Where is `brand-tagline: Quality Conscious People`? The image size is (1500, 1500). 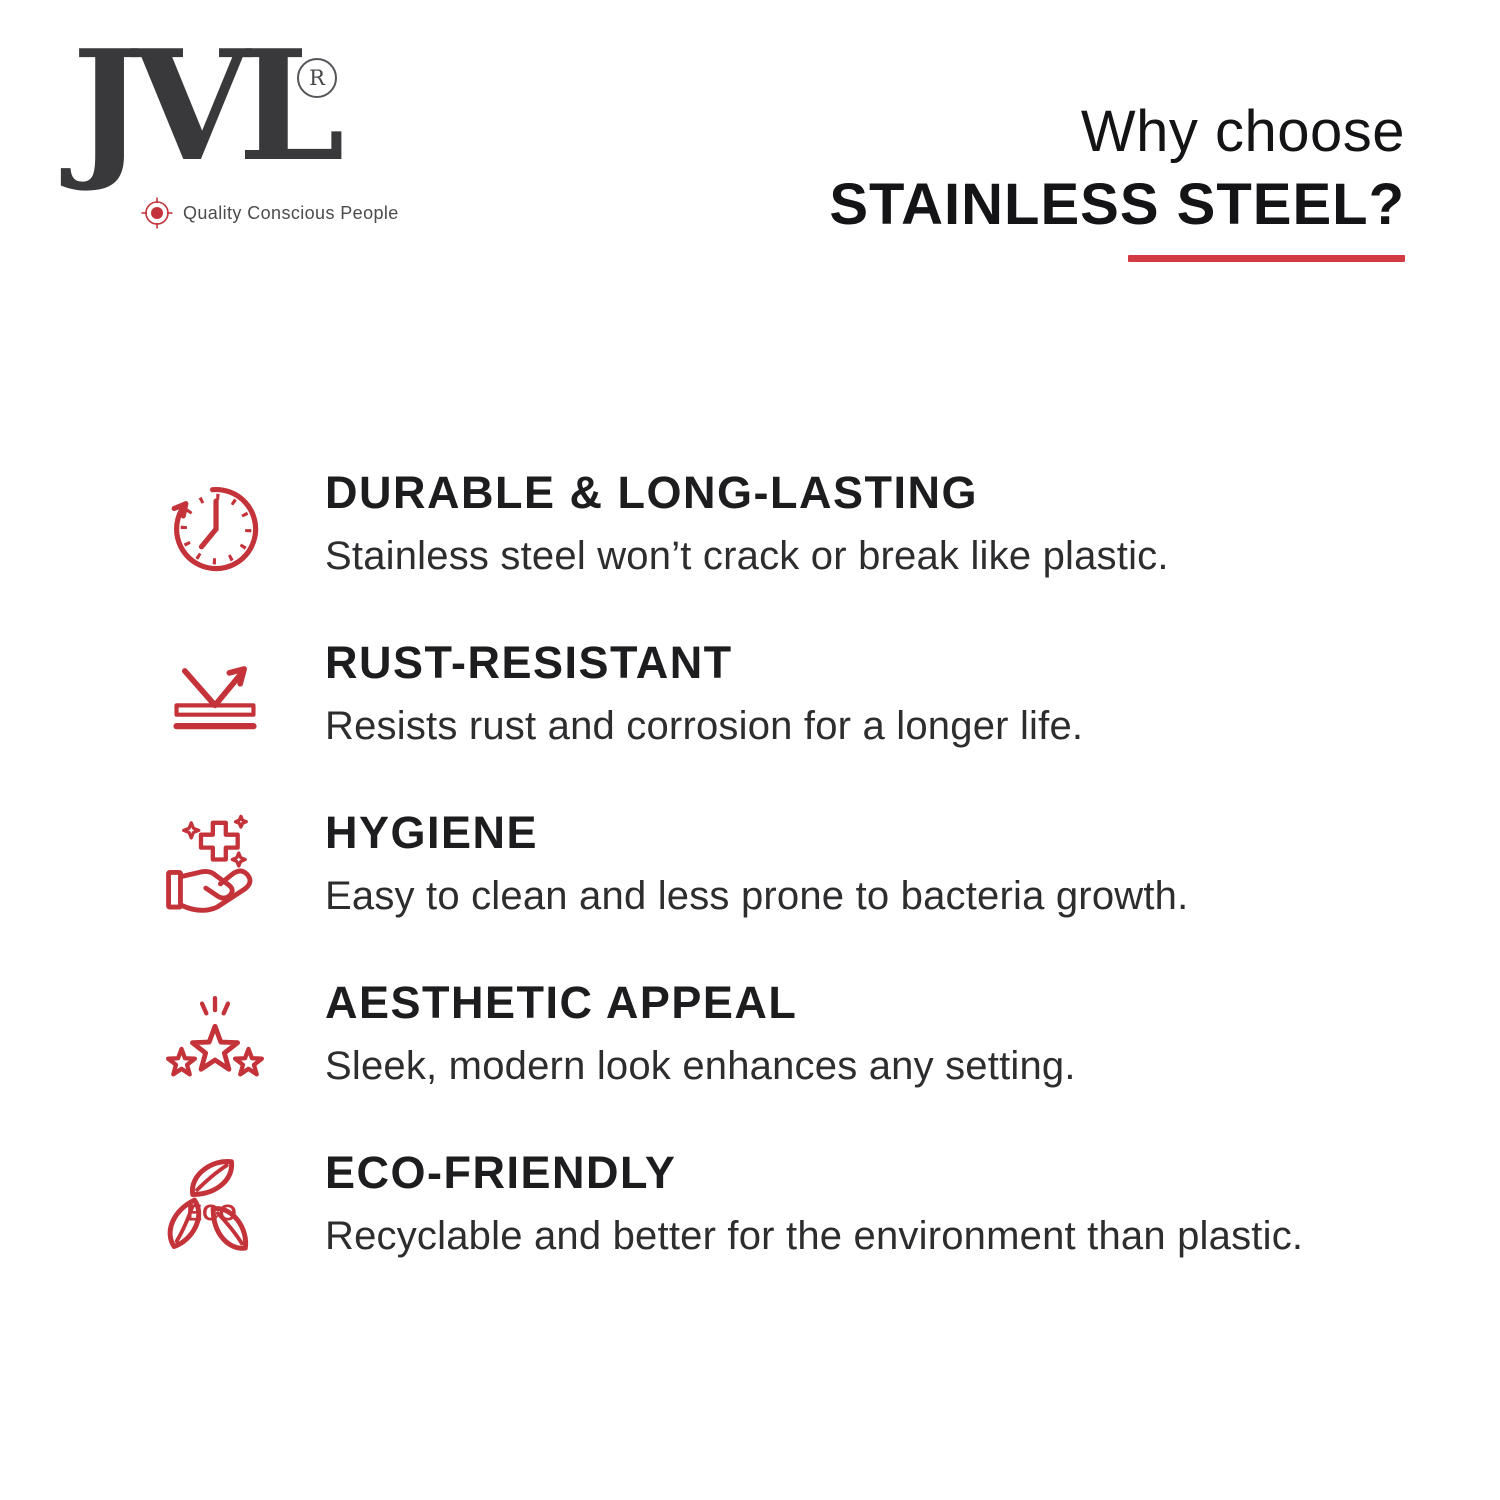 brand-tagline: Quality Conscious People is located at coordinates (291, 212).